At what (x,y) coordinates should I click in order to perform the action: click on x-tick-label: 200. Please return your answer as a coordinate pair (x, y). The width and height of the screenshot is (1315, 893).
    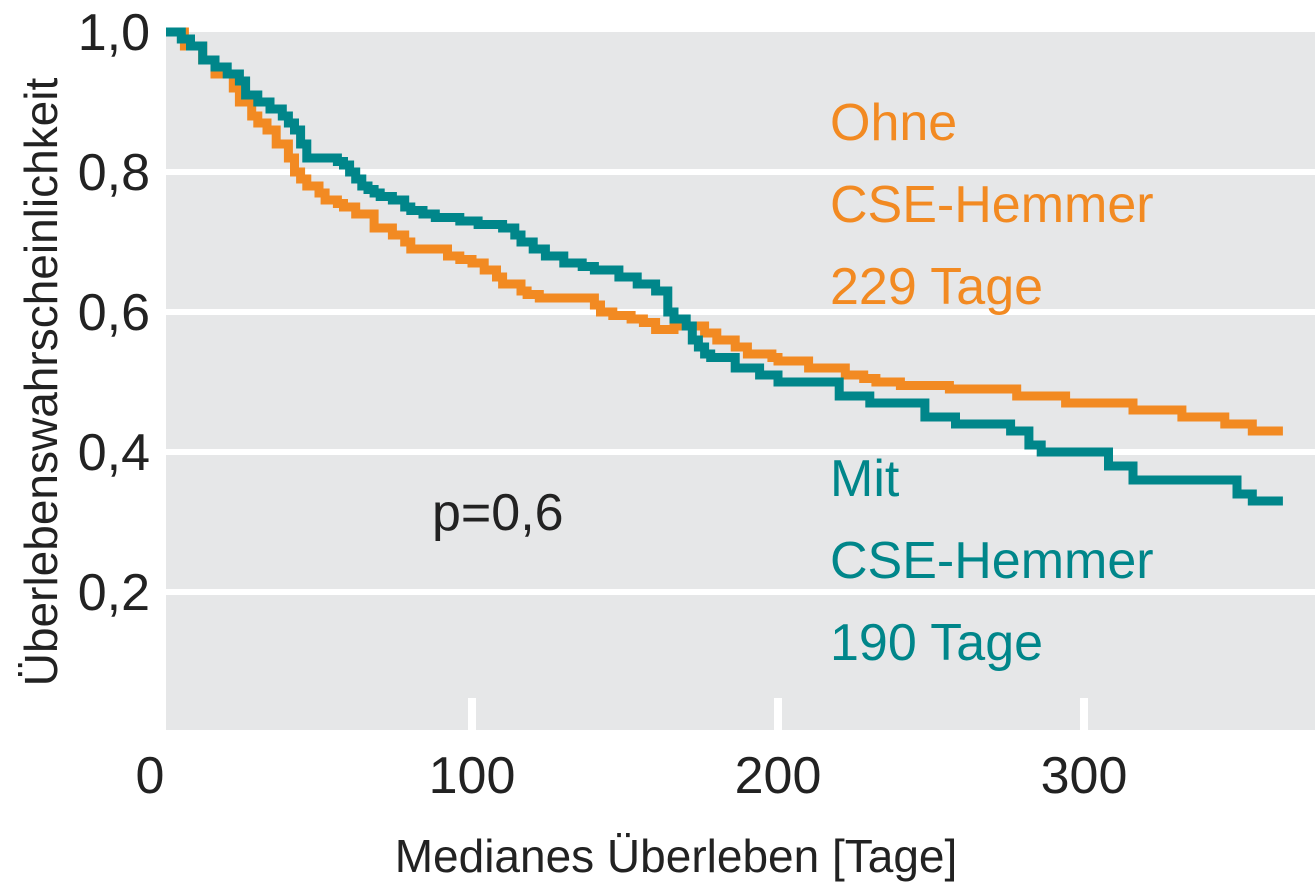
    Looking at the image, I should click on (778, 776).